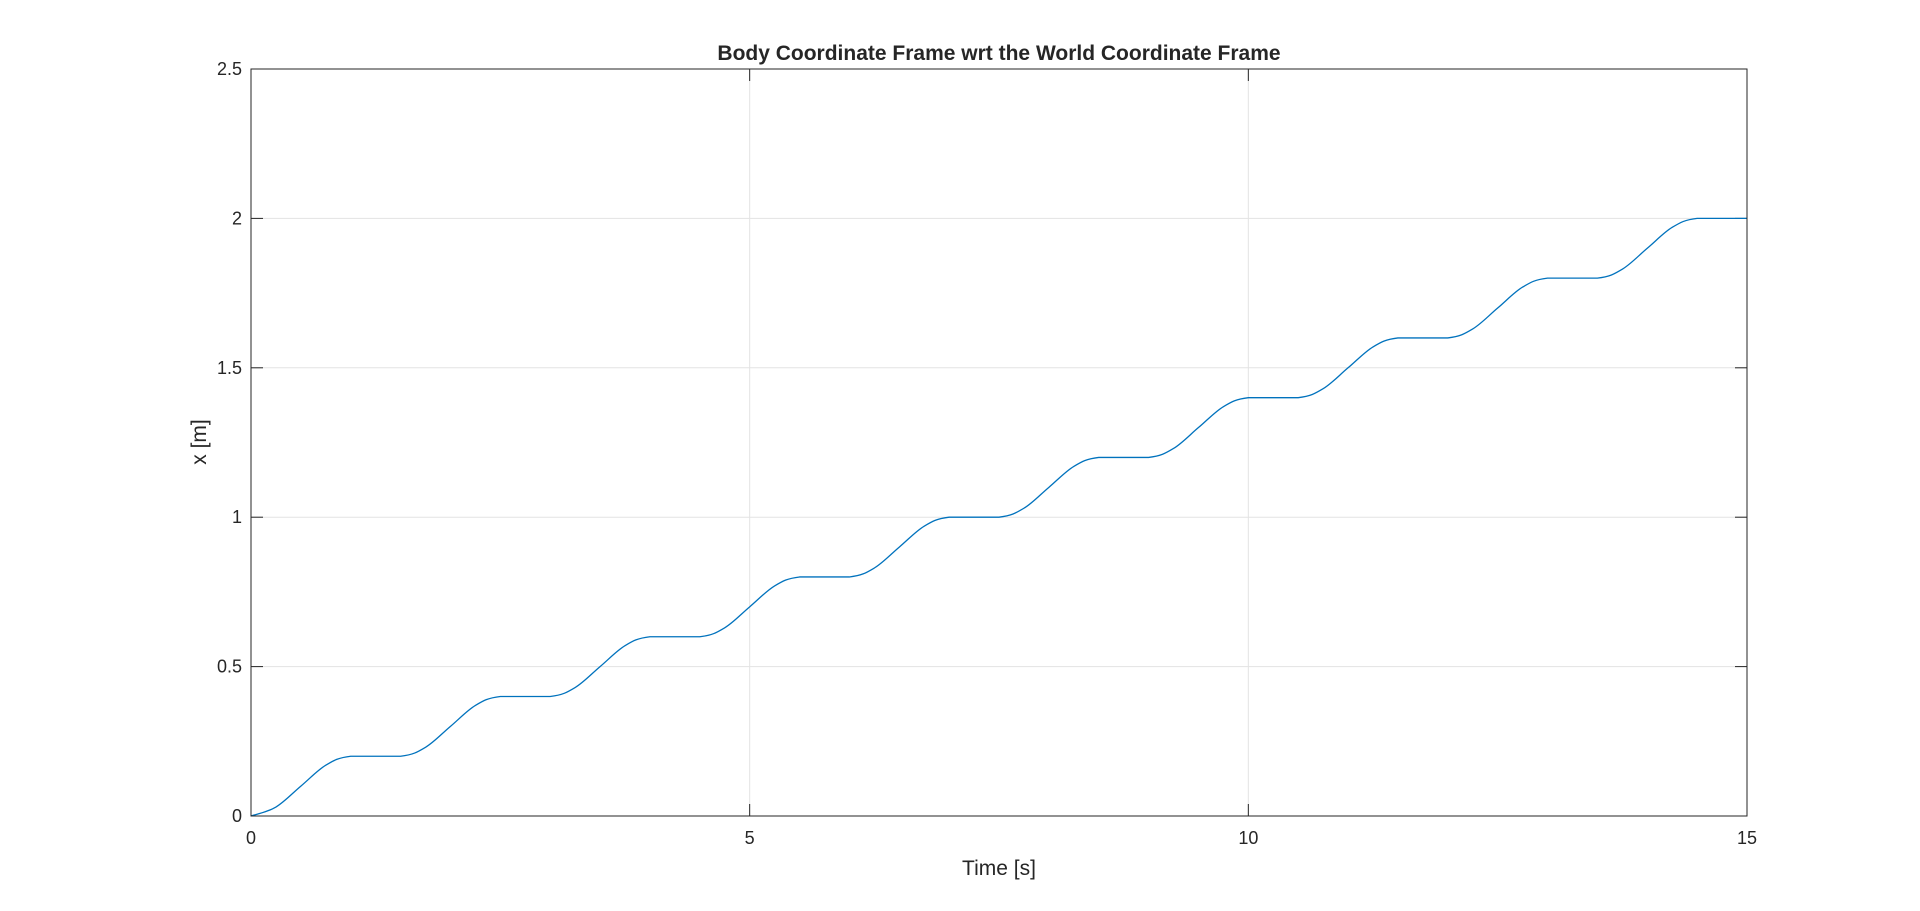 This screenshot has width=1920, height=911. What do you see at coordinates (1747, 838) in the screenshot?
I see `x-tick-label: 15` at bounding box center [1747, 838].